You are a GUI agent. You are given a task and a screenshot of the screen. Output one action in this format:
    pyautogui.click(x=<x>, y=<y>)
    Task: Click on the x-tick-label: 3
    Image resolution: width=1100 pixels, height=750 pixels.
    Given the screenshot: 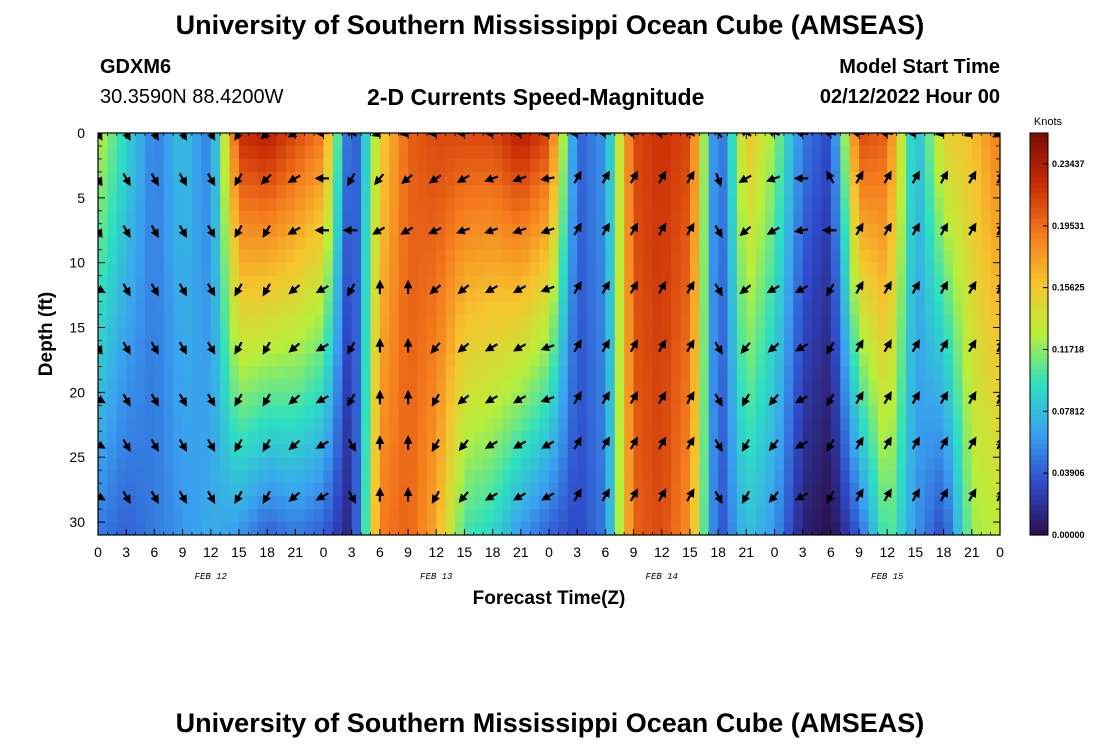 What is the action you would take?
    pyautogui.click(x=577, y=552)
    